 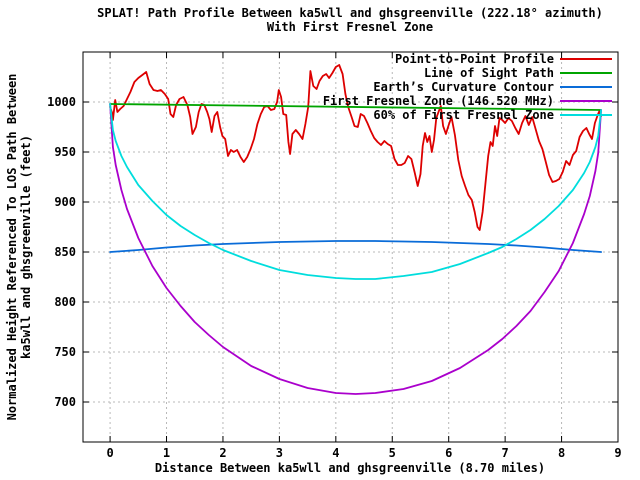 What do you see at coordinates (166, 453) in the screenshot?
I see `x-tick-label: 1` at bounding box center [166, 453].